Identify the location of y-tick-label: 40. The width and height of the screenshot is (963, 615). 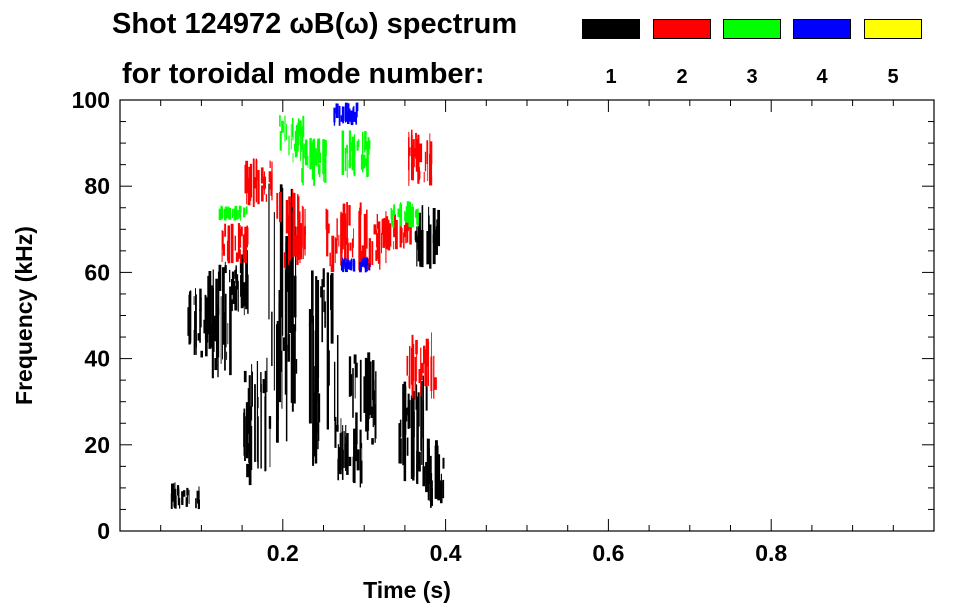
(97, 359).